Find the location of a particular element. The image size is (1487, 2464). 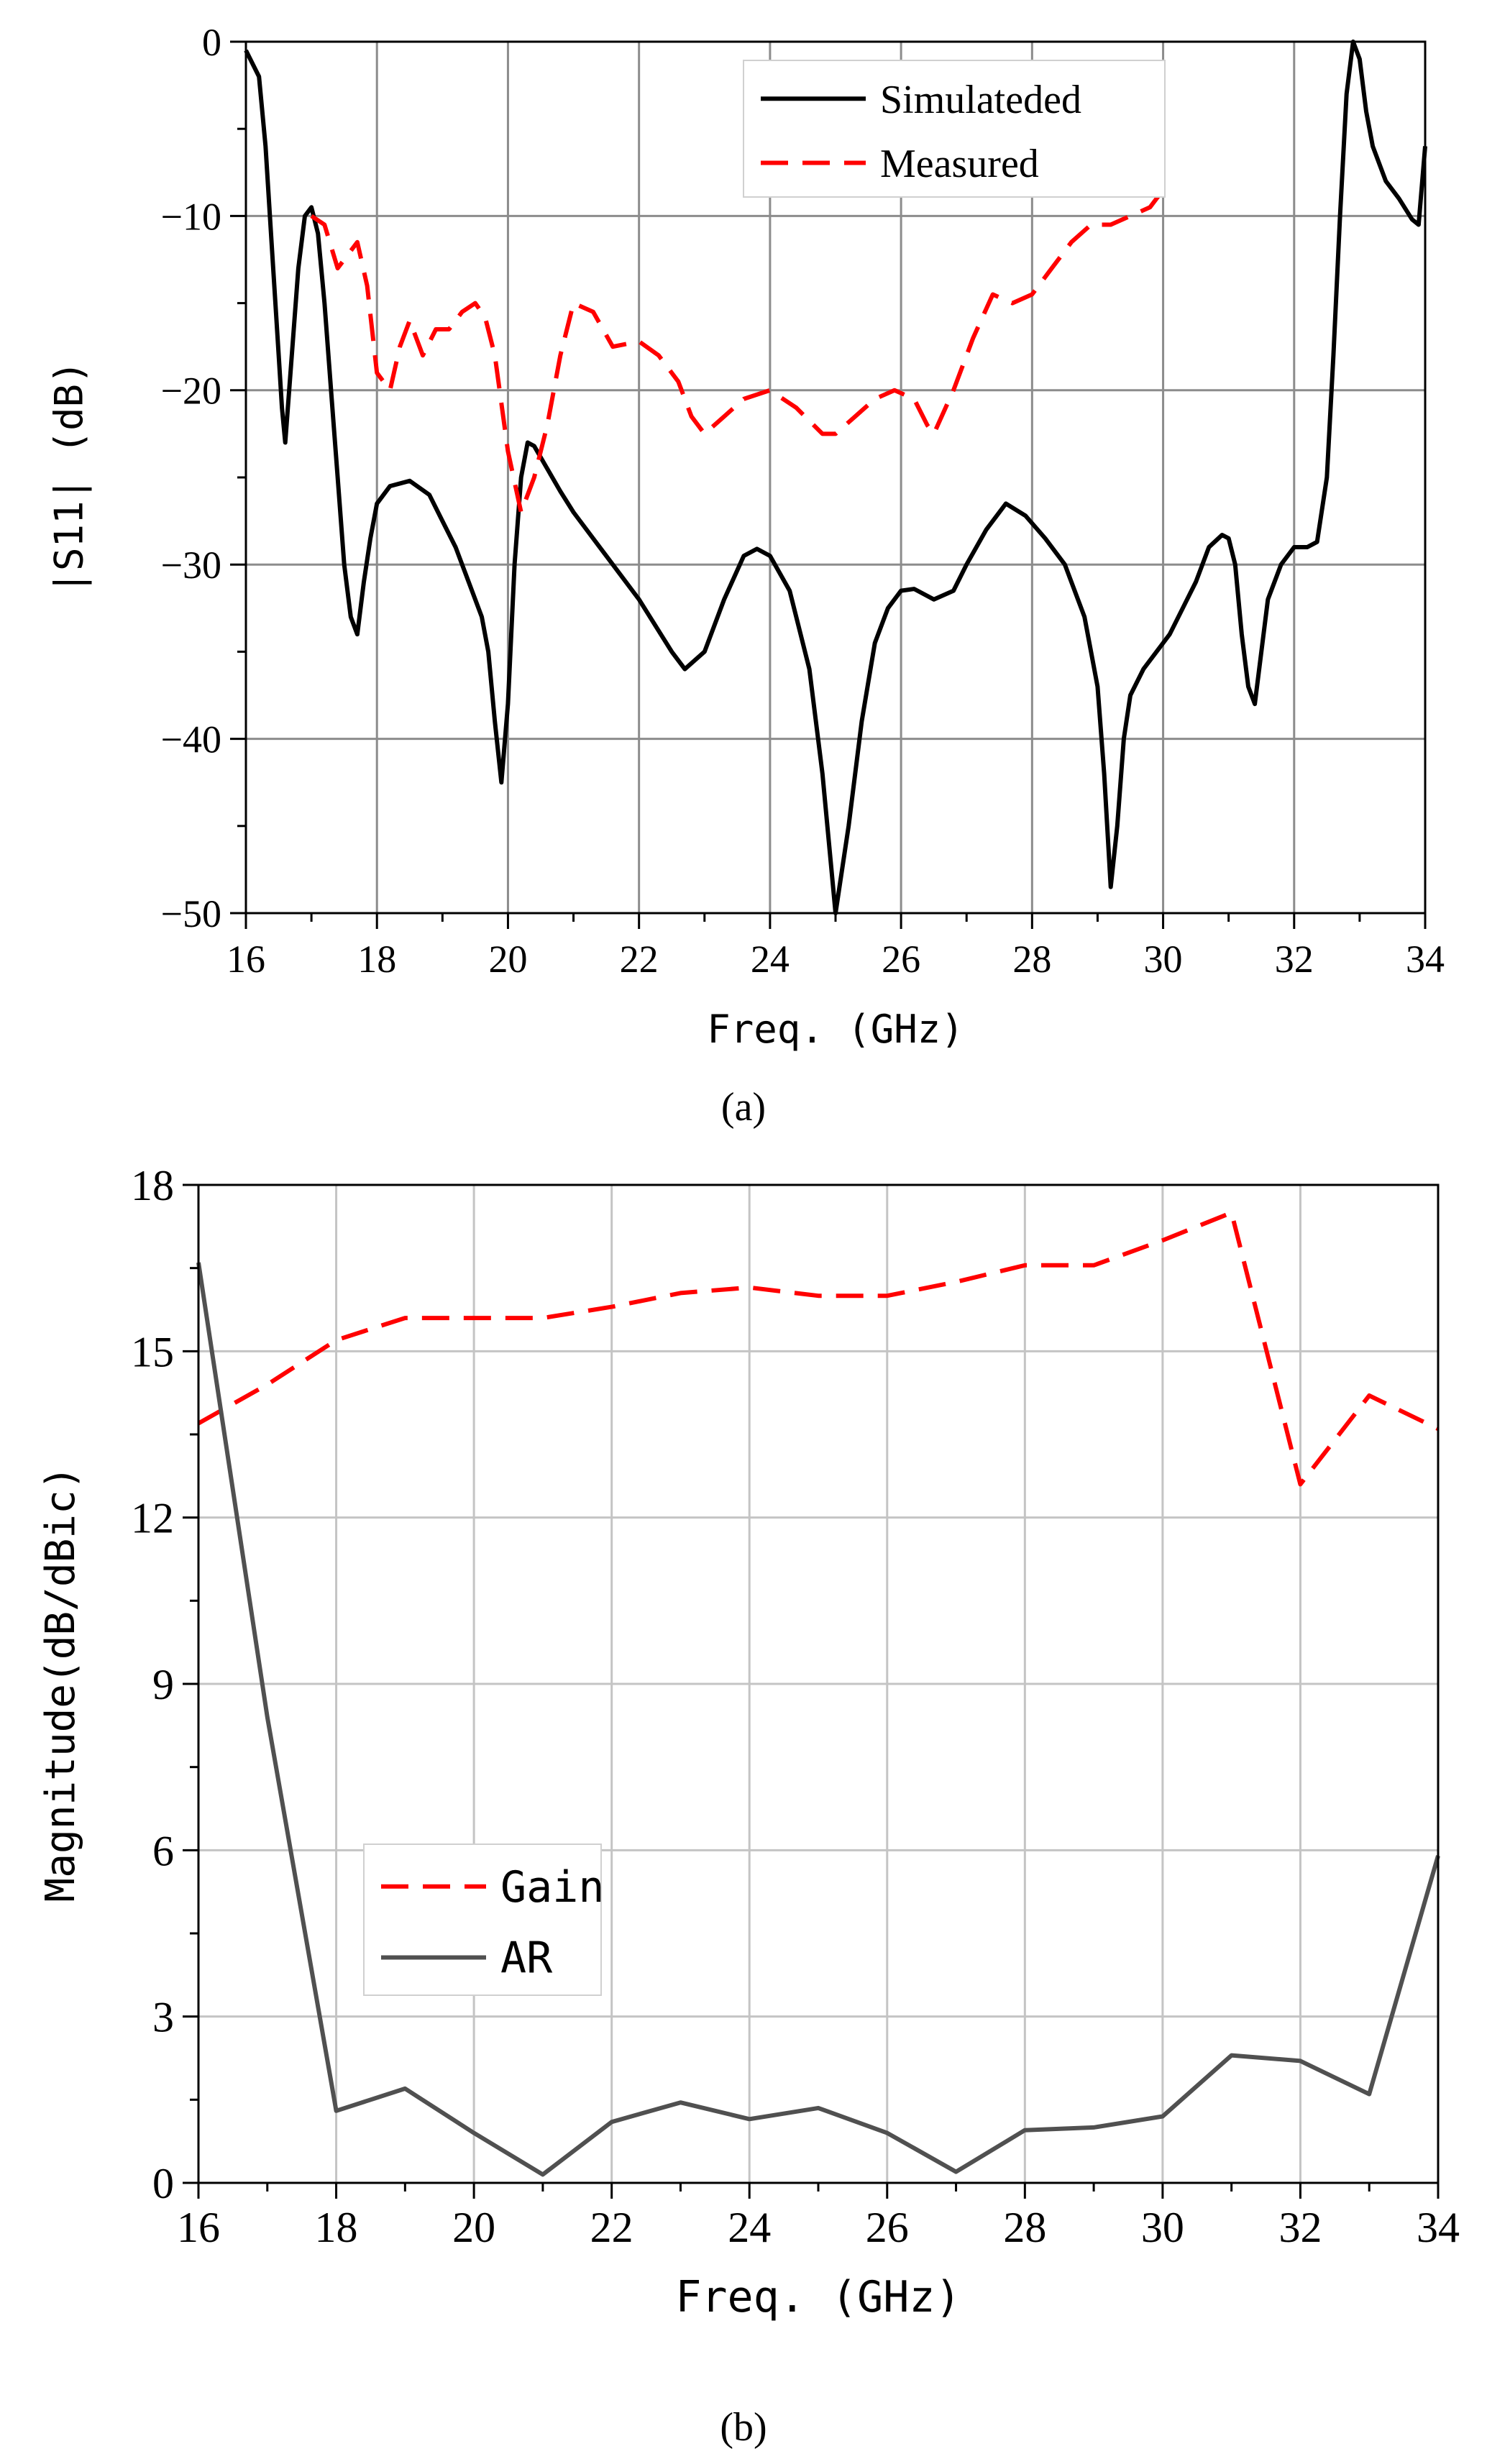

b-y-tick-label: 12 is located at coordinates (152, 1518).